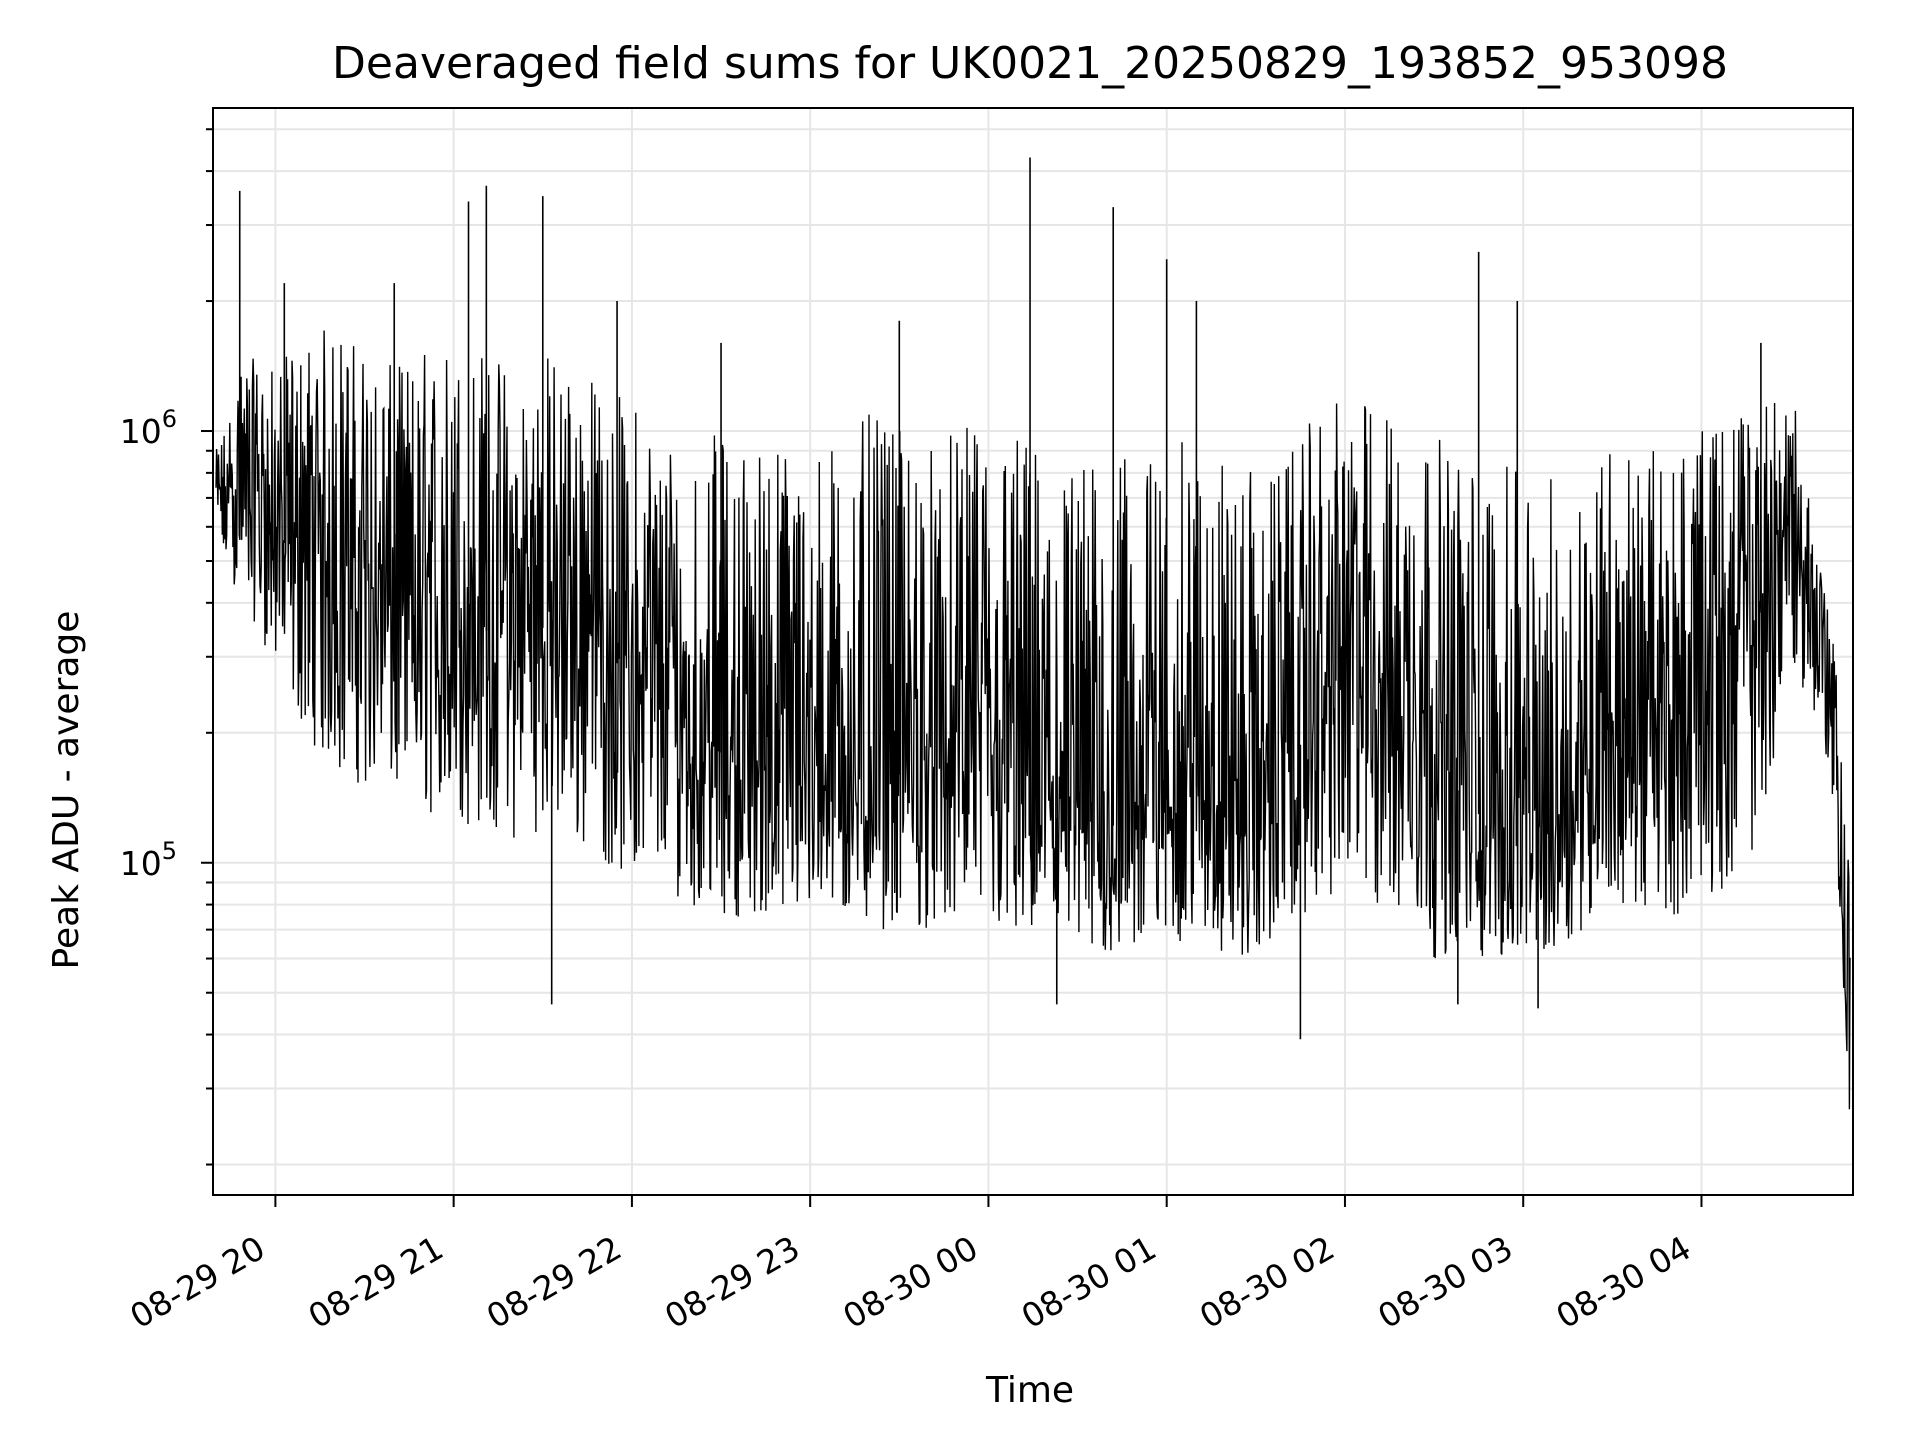 This screenshot has height=1440, width=1920. What do you see at coordinates (1029, 1390) in the screenshot?
I see `x-axis-label: Time` at bounding box center [1029, 1390].